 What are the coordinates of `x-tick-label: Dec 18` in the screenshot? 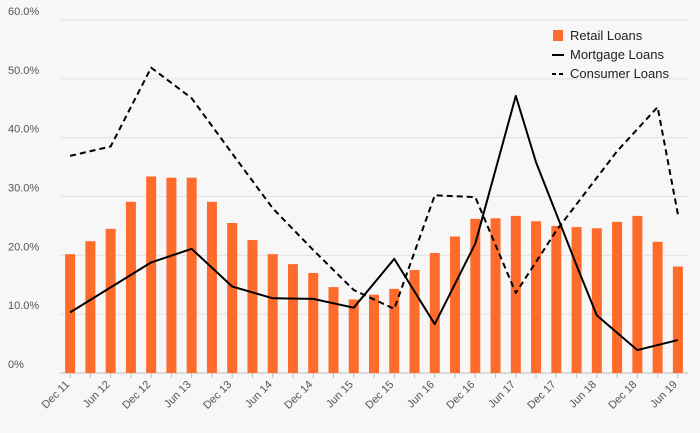 It's located at (622, 395).